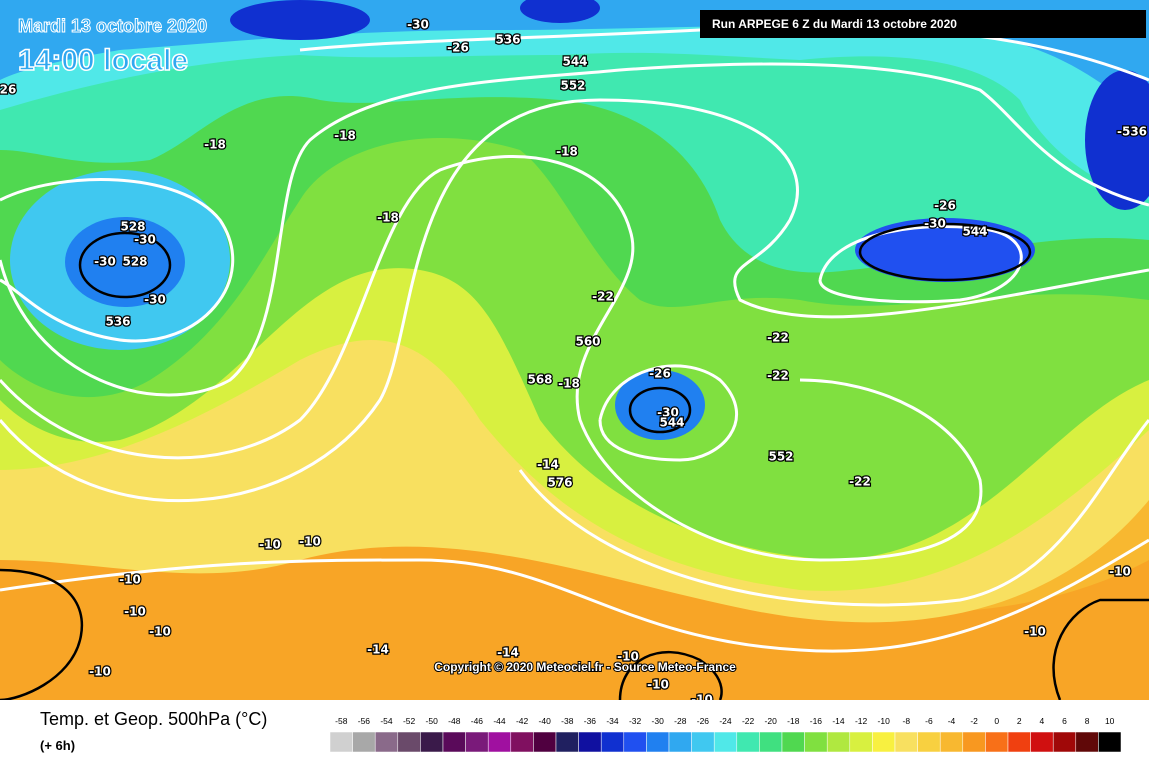 The image size is (1149, 763). Describe the element at coordinates (499, 721) in the screenshot. I see `scale-label: -44` at that location.